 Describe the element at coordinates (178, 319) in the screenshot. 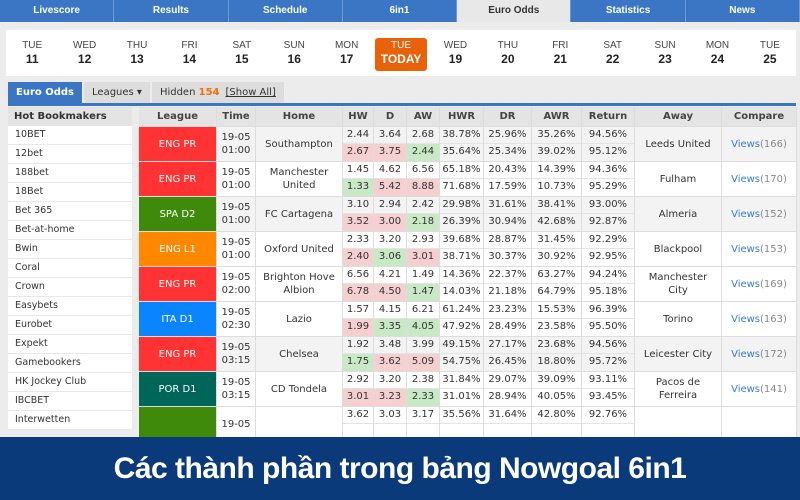

I see `league-badge: ITA D1` at that location.